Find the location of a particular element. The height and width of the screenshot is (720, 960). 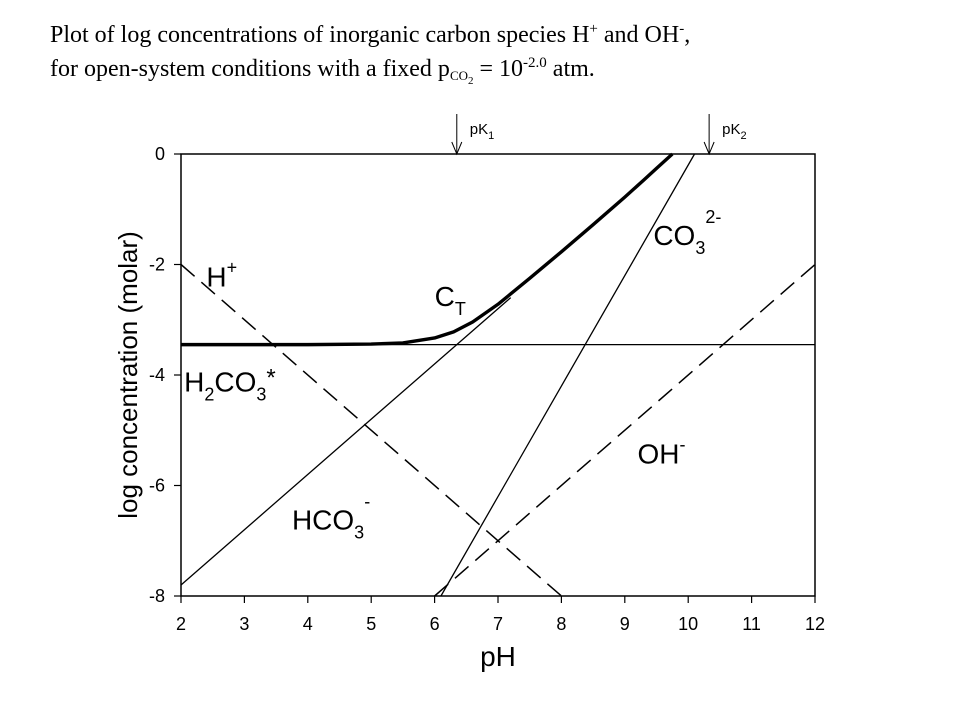

series-label-text2: CO is located at coordinates (235, 382).